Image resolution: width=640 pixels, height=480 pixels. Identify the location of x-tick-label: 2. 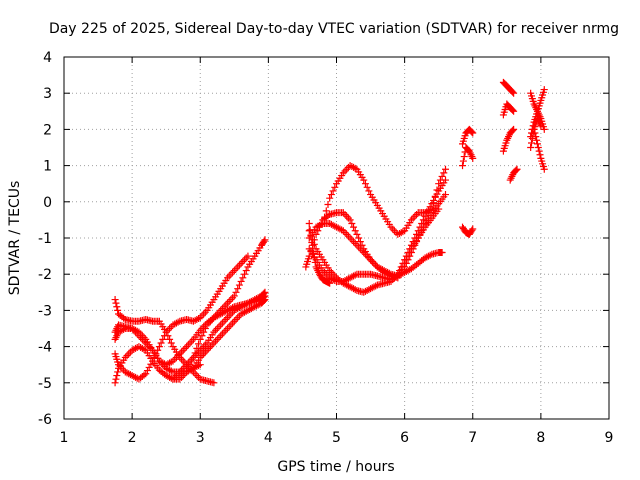
(132, 438).